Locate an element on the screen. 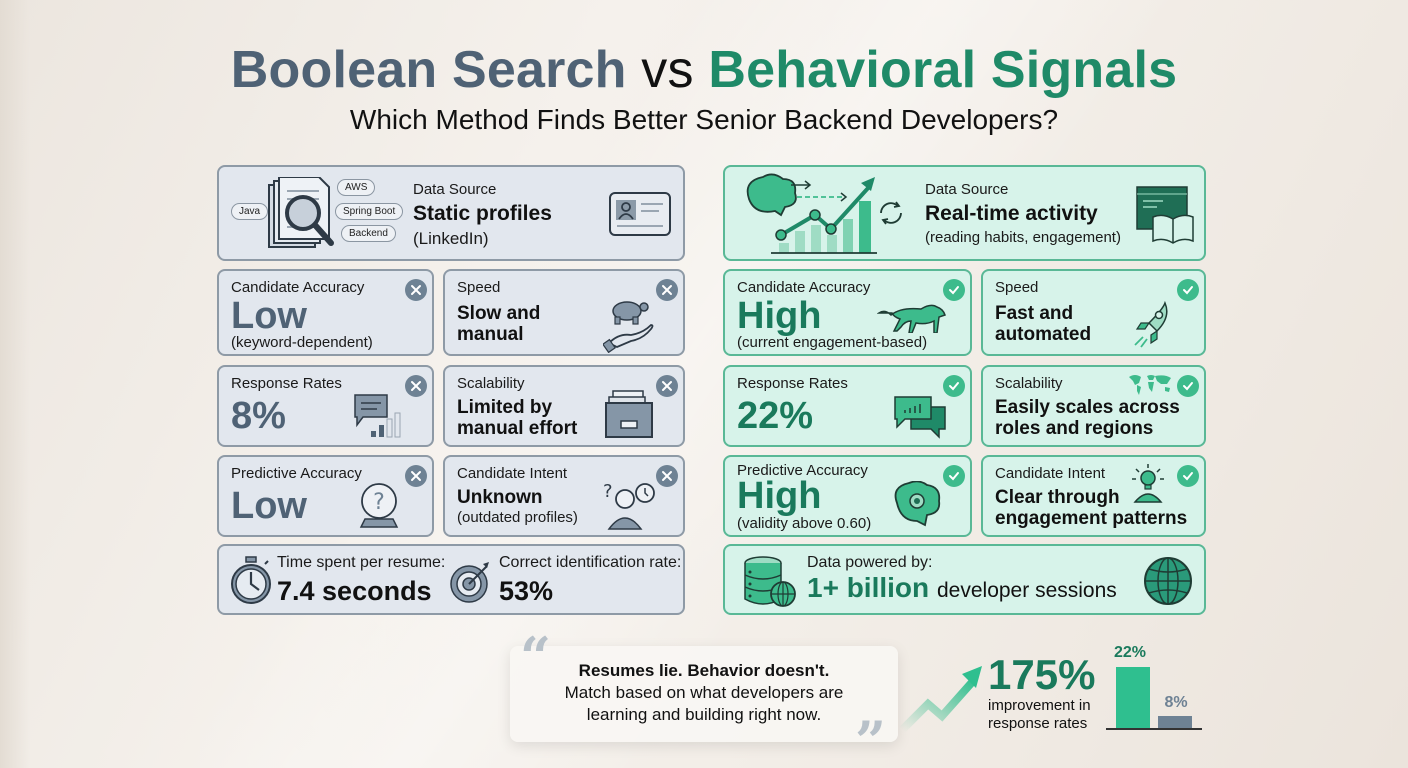 This screenshot has width=1408, height=768. profile-card-icon is located at coordinates (640, 214).